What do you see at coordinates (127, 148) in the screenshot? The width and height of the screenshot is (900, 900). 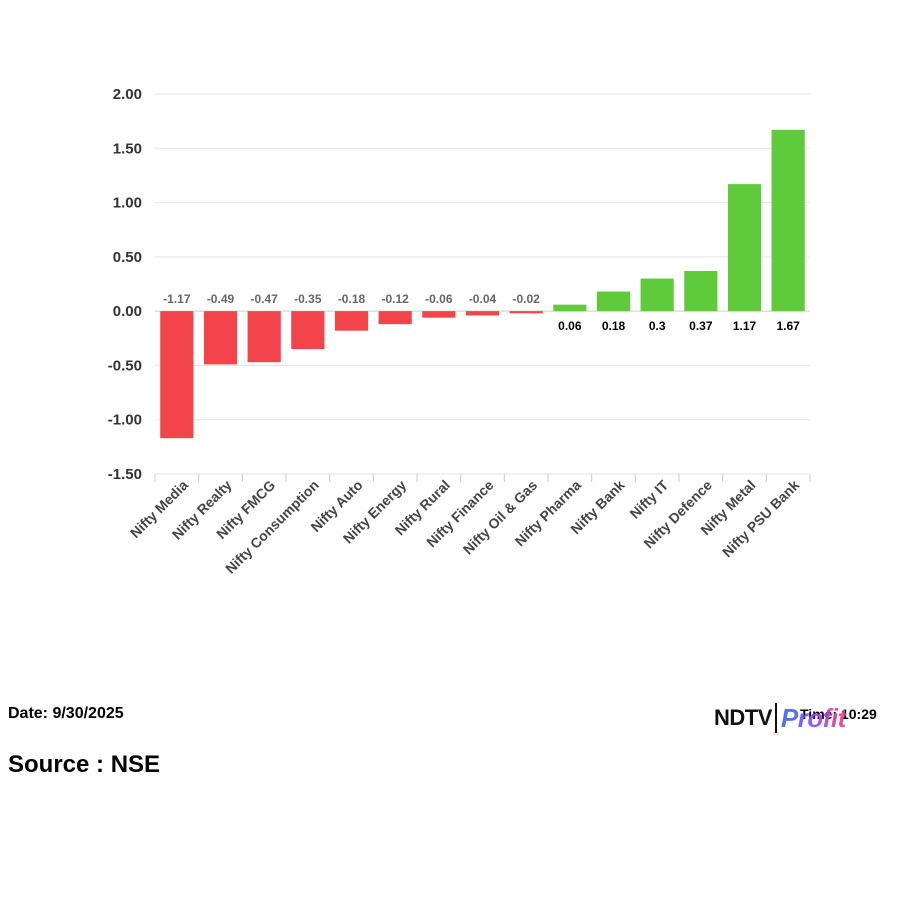 I see `y-tick-label: 1.50` at bounding box center [127, 148].